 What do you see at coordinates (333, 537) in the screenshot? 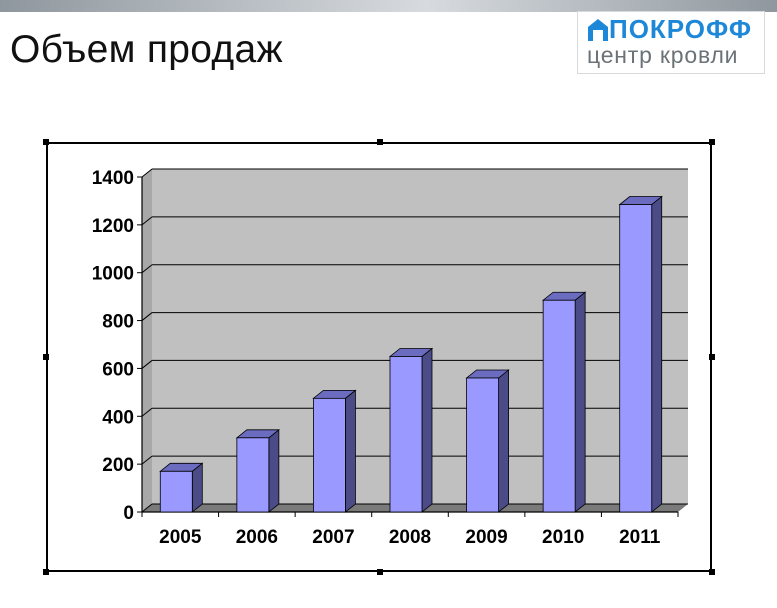
I see `x-tick-label: 2007` at bounding box center [333, 537].